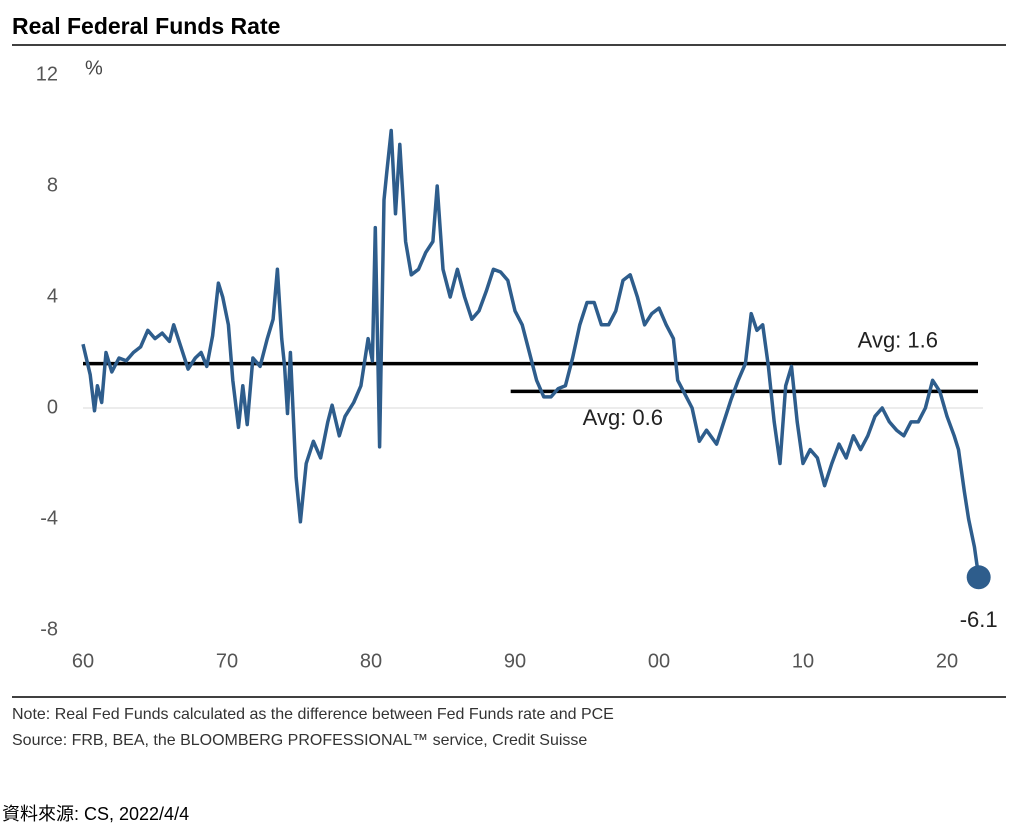  What do you see at coordinates (47, 74) in the screenshot?
I see `y-tick-label: 12` at bounding box center [47, 74].